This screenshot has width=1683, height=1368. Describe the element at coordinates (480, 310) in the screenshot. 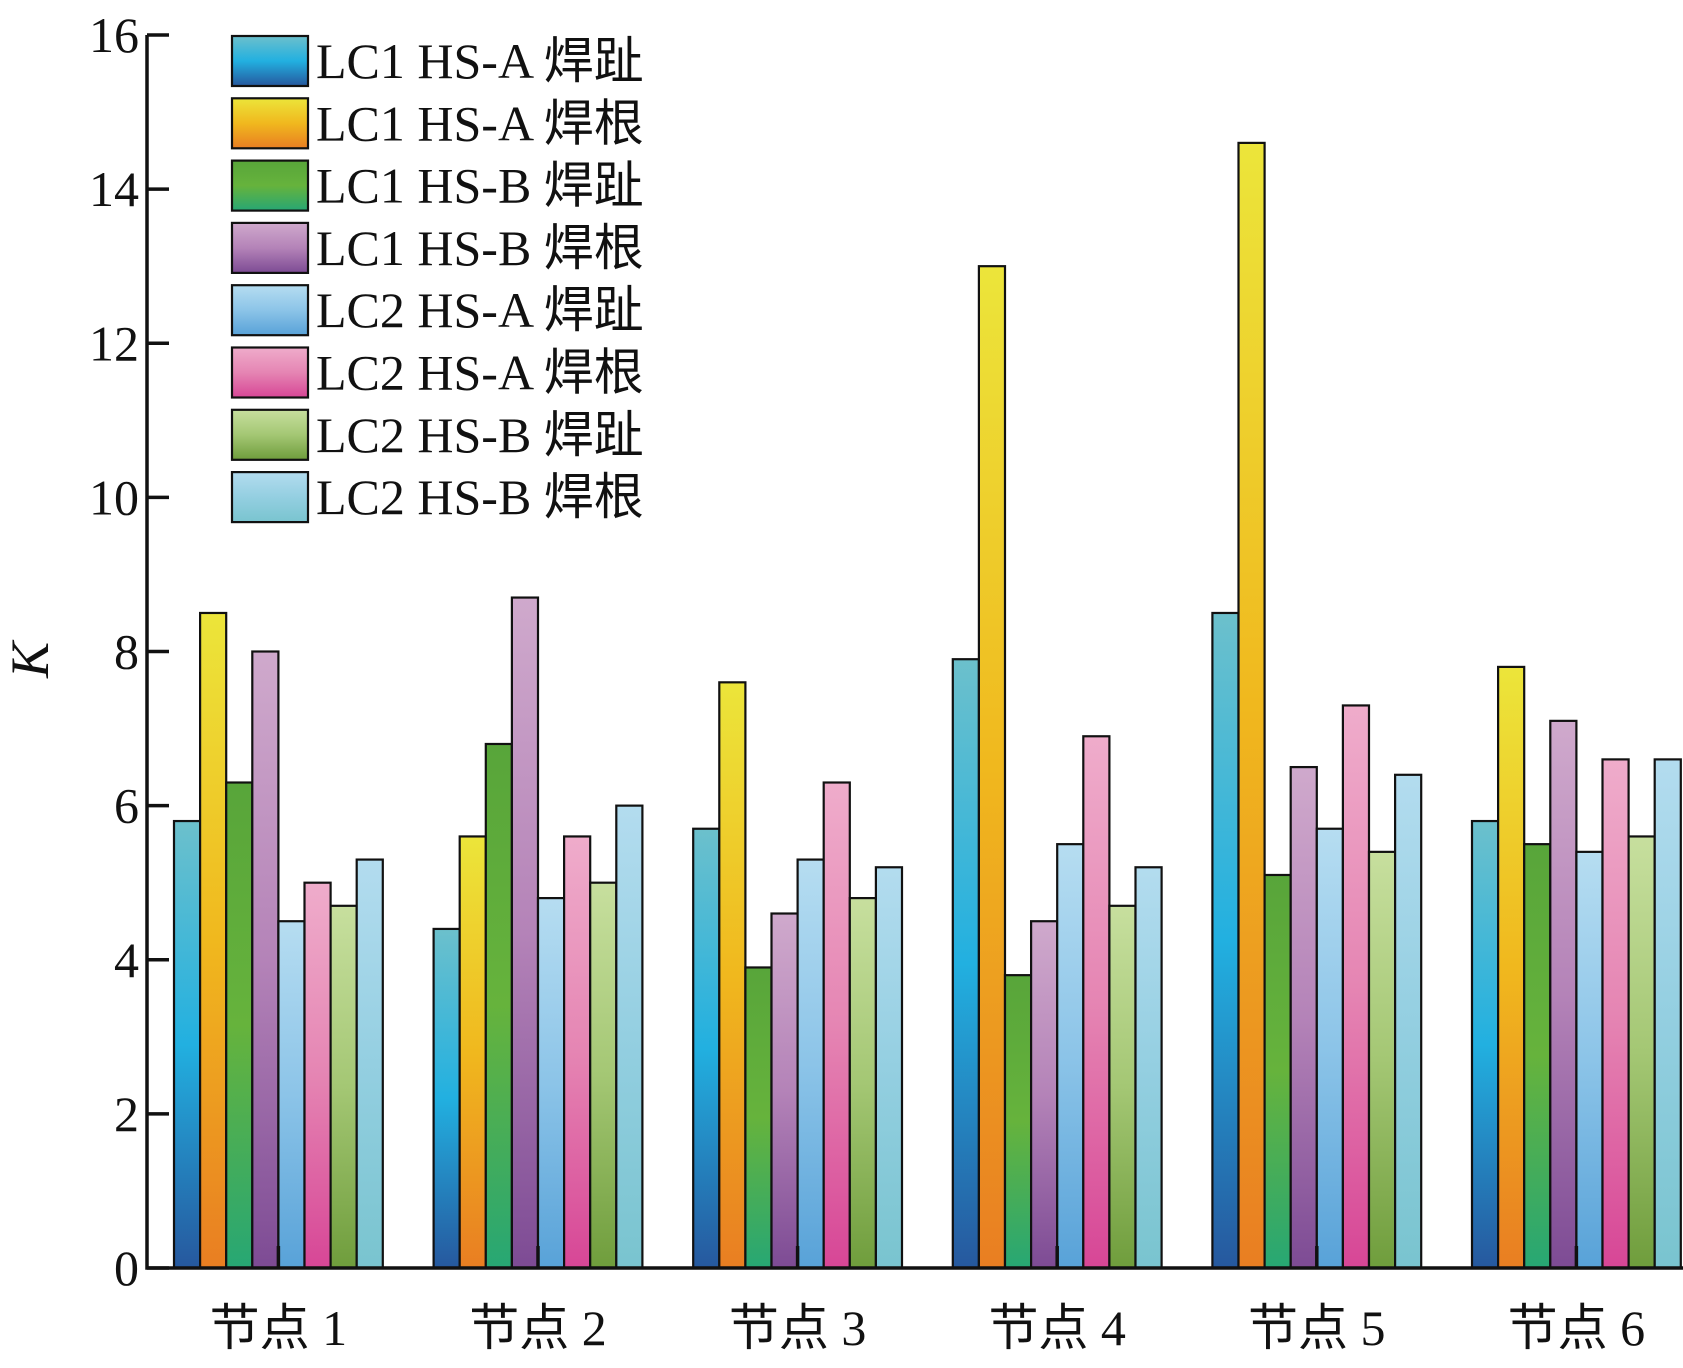

I see `legend-label-5: LC2 HS-A 焊趾` at that location.